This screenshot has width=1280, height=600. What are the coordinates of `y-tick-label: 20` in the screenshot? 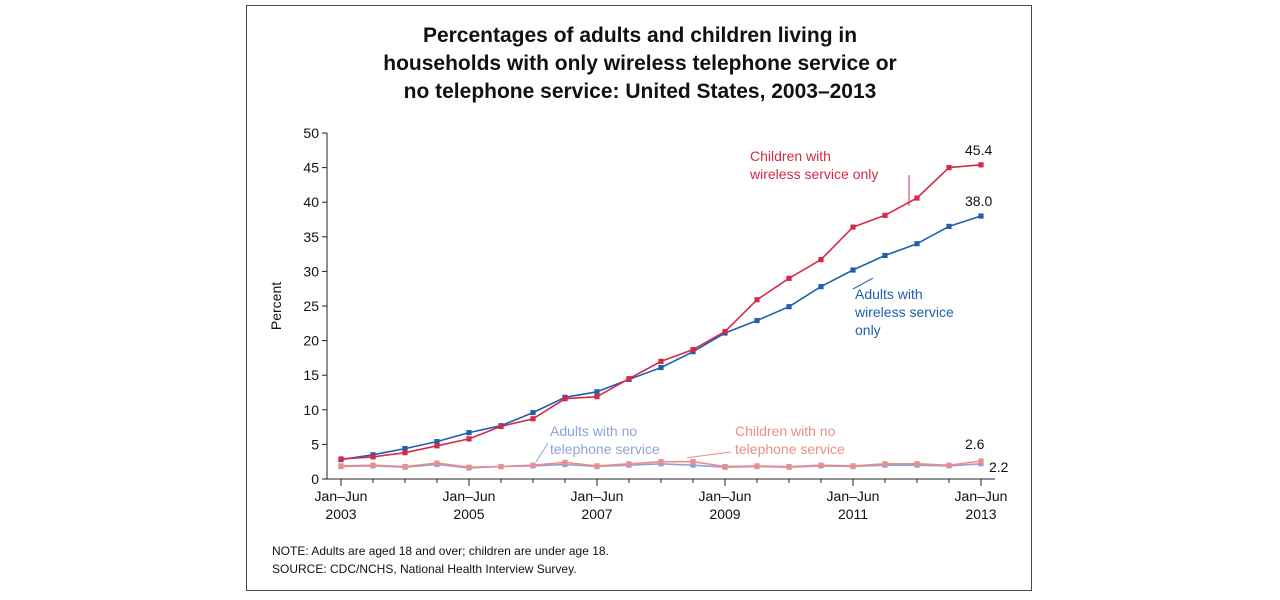 It's located at (311, 341).